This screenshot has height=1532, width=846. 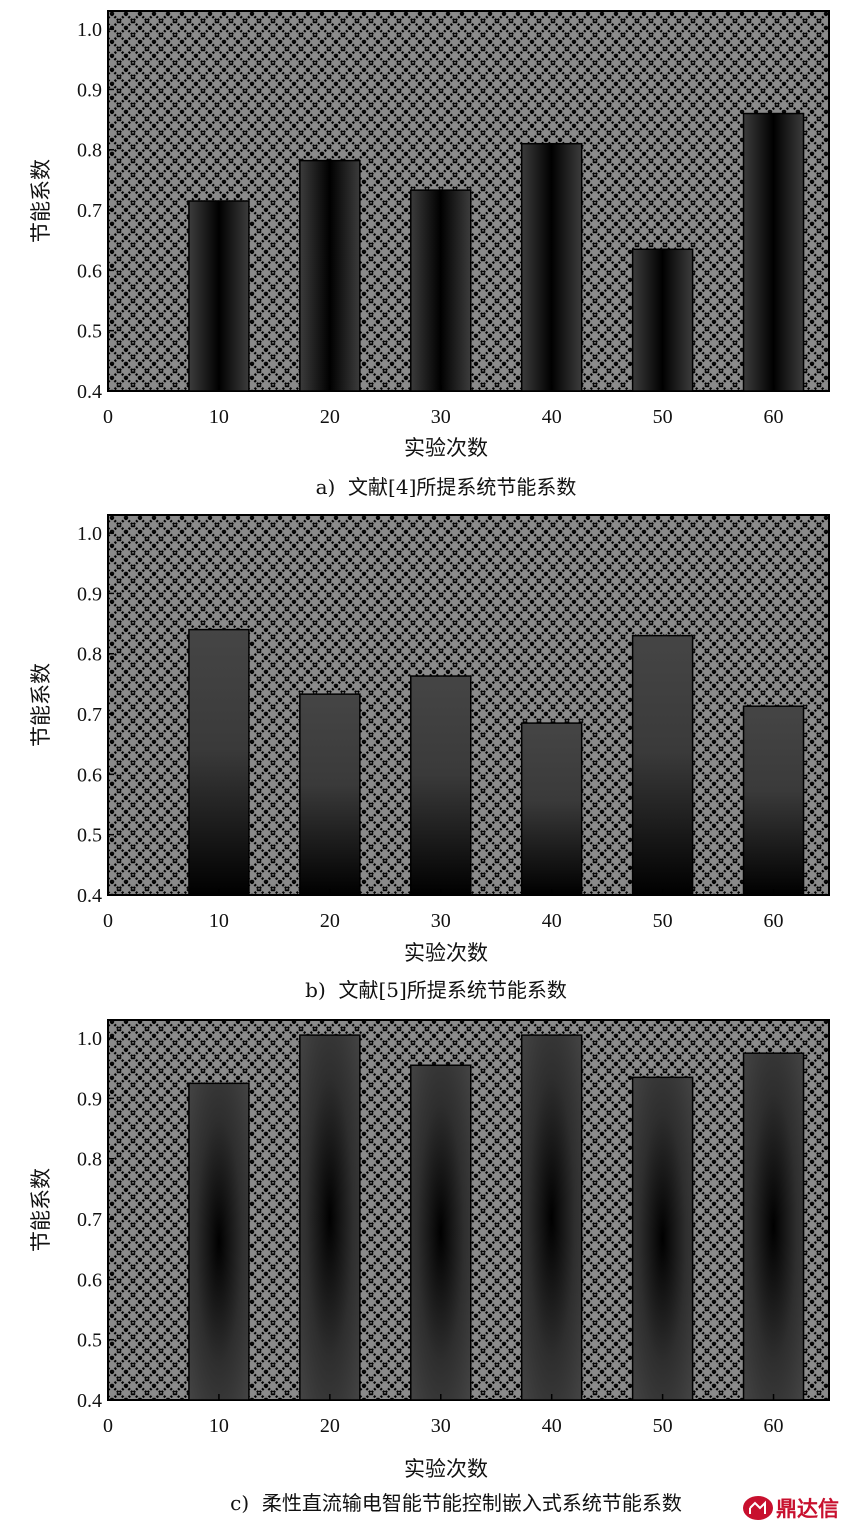 I want to click on y-axis-label-a: 节能系数, so click(x=41, y=201).